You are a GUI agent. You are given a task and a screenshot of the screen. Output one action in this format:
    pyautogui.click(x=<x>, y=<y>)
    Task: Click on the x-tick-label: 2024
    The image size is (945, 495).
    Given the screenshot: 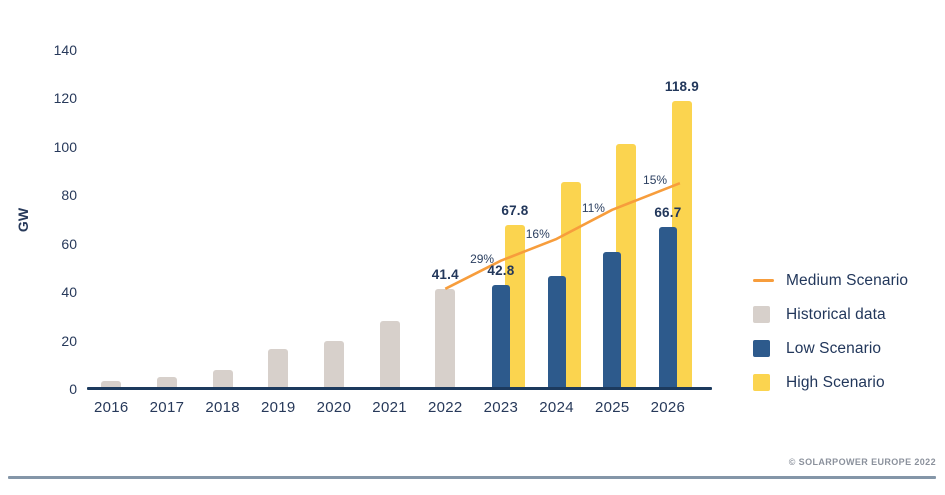 What is the action you would take?
    pyautogui.click(x=556, y=407)
    